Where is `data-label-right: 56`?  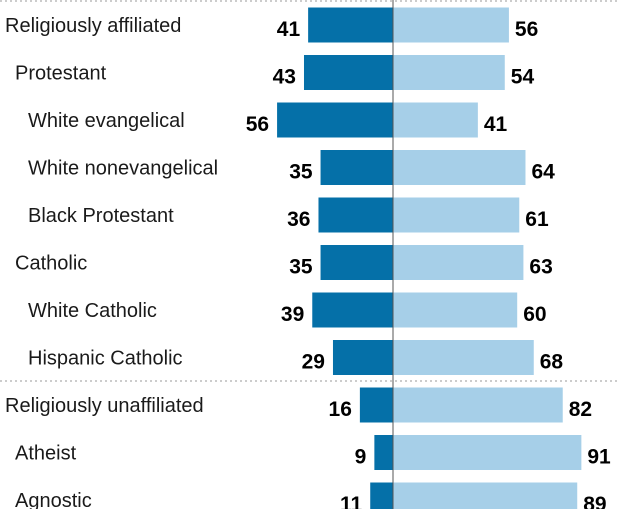
data-label-right: 56 is located at coordinates (526, 29).